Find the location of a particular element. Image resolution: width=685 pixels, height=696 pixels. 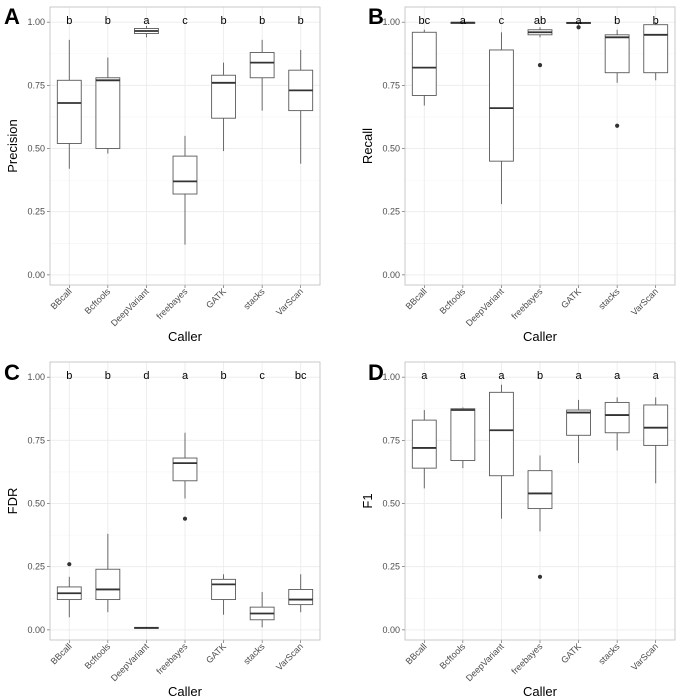

panel-letter: C is located at coordinates (12, 372).